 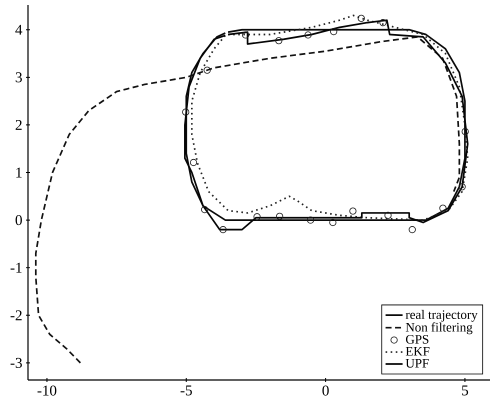 I want to click on legend-label: Non filtering, so click(x=439, y=328).